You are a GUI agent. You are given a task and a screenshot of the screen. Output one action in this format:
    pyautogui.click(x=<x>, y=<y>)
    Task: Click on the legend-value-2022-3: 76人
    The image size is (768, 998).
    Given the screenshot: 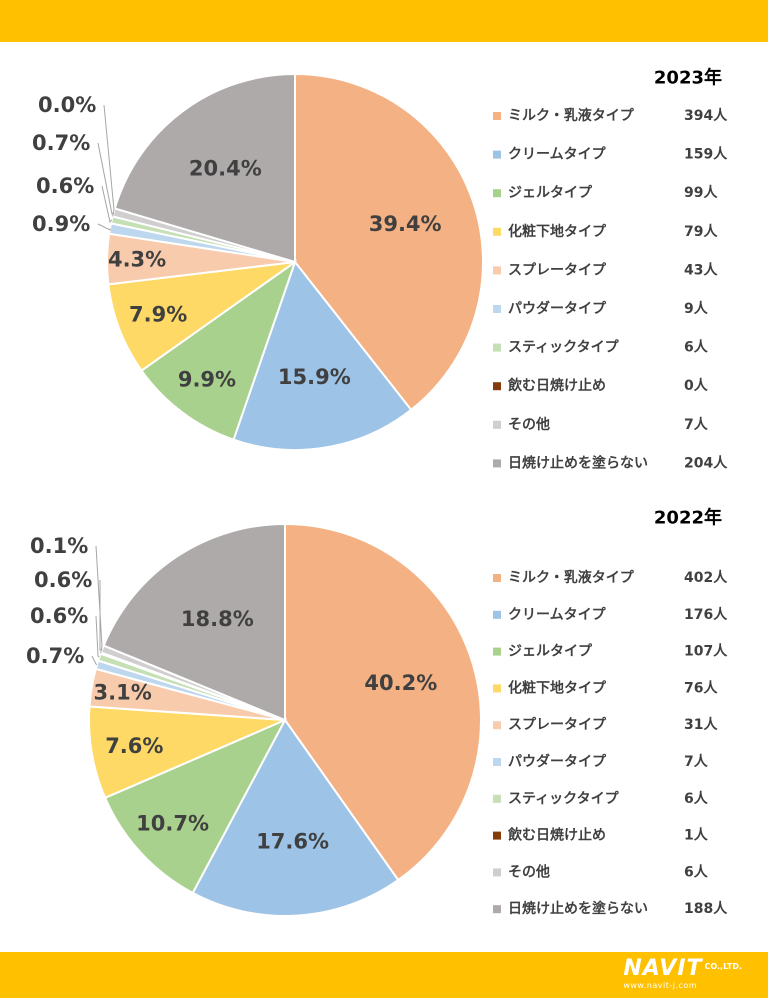 What is the action you would take?
    pyautogui.click(x=701, y=687)
    